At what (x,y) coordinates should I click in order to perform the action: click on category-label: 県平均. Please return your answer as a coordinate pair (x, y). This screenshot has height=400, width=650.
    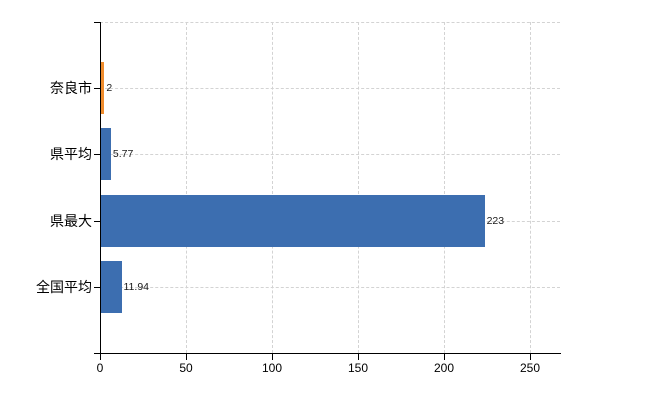
    Looking at the image, I should click on (71, 154).